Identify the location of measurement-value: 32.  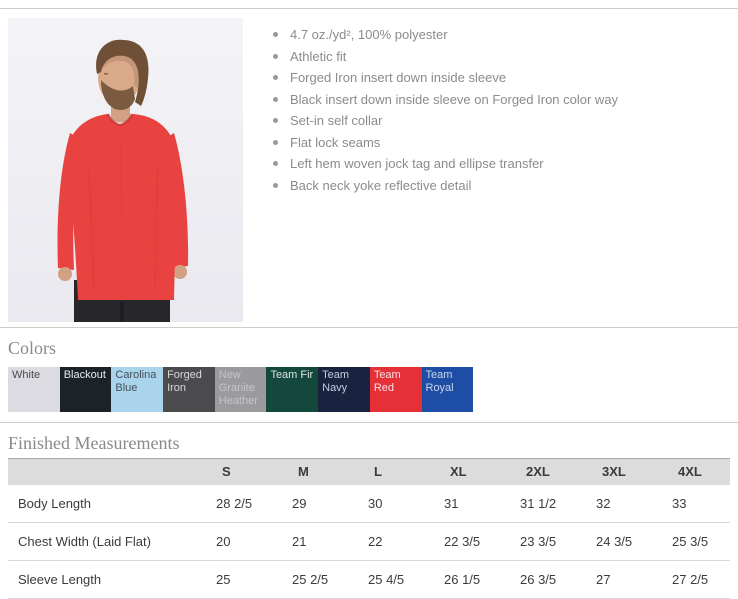
(616, 503).